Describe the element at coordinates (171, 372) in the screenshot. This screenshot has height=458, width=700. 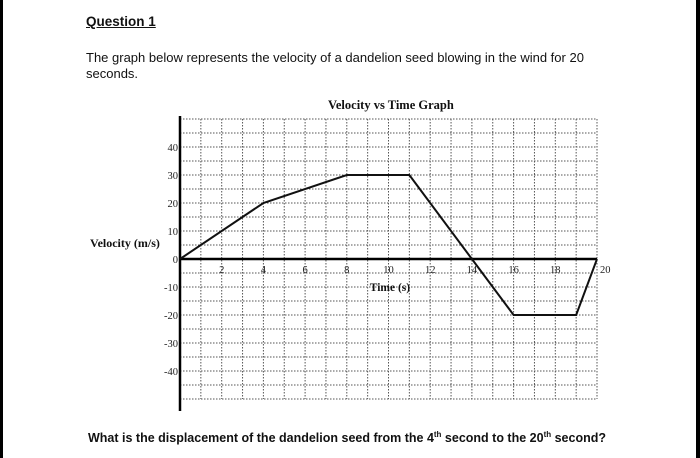
I see `y-tick-label: -40` at that location.